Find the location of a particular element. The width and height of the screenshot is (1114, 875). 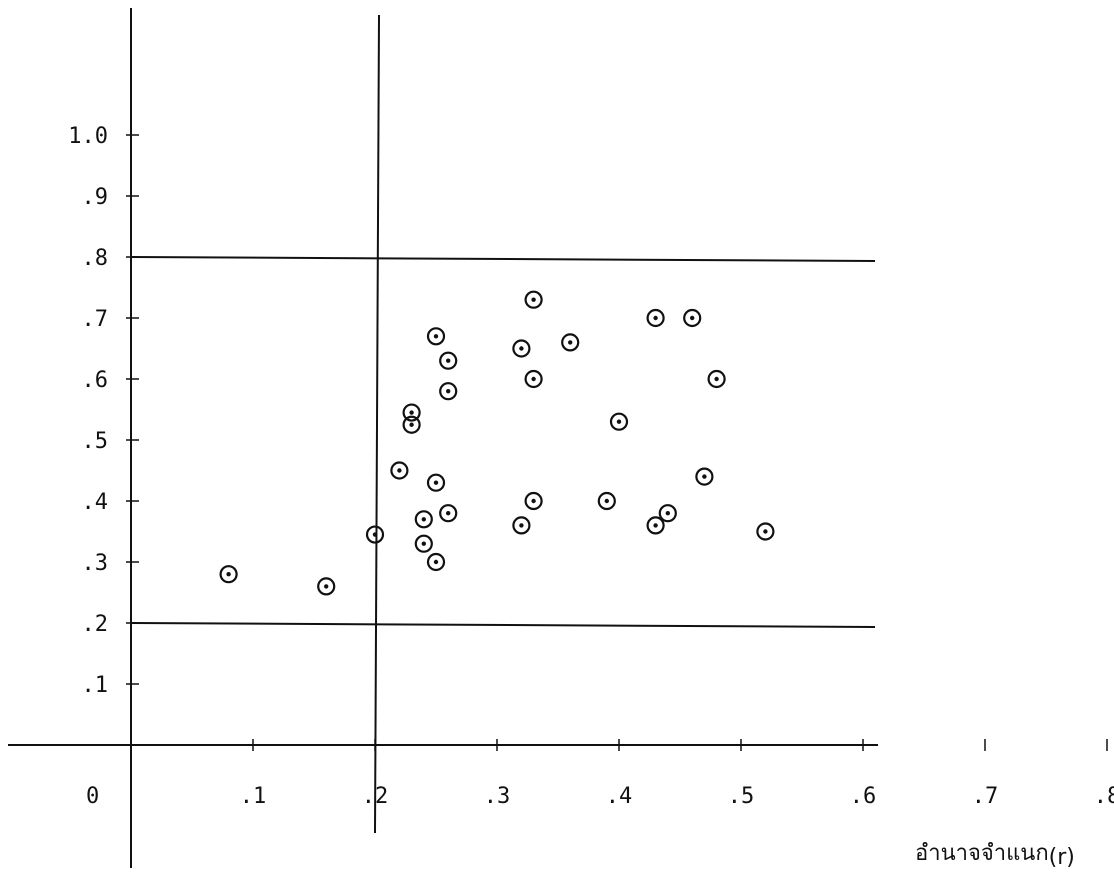

x-axis-title: อำนาจจำแนก(r) is located at coordinates (995, 855).